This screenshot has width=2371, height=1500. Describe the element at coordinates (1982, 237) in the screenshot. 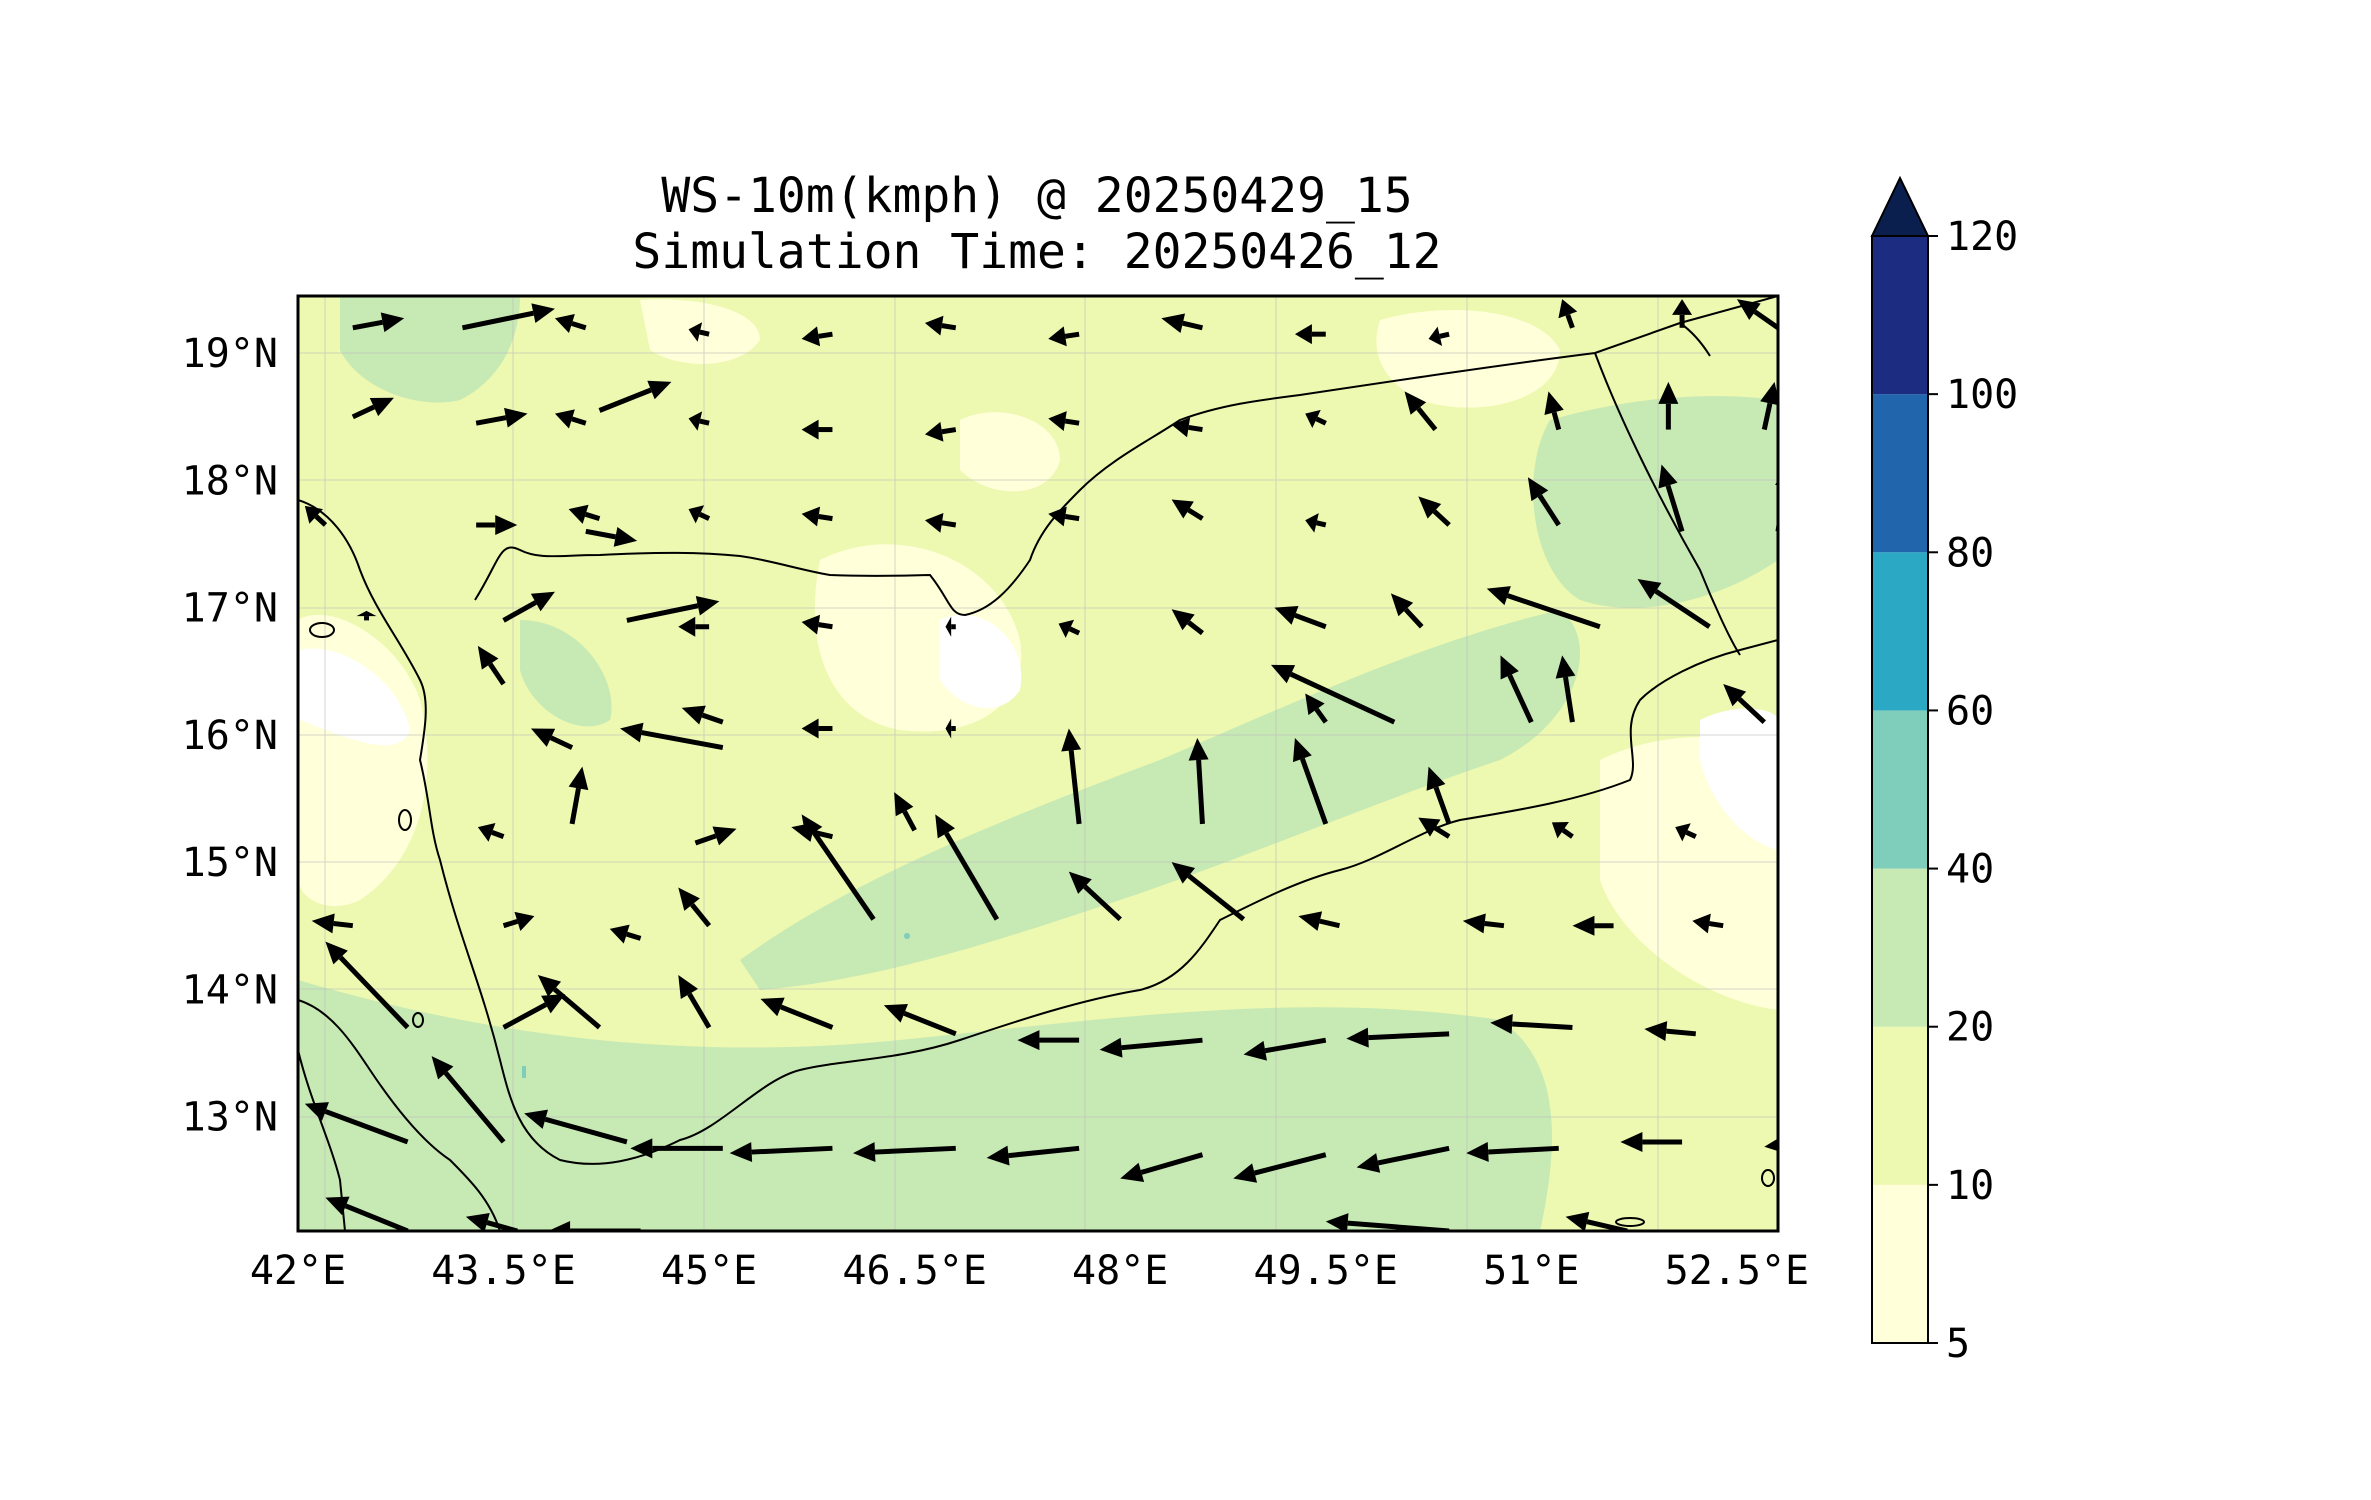

I see `colorbar-tick-label: 120` at that location.